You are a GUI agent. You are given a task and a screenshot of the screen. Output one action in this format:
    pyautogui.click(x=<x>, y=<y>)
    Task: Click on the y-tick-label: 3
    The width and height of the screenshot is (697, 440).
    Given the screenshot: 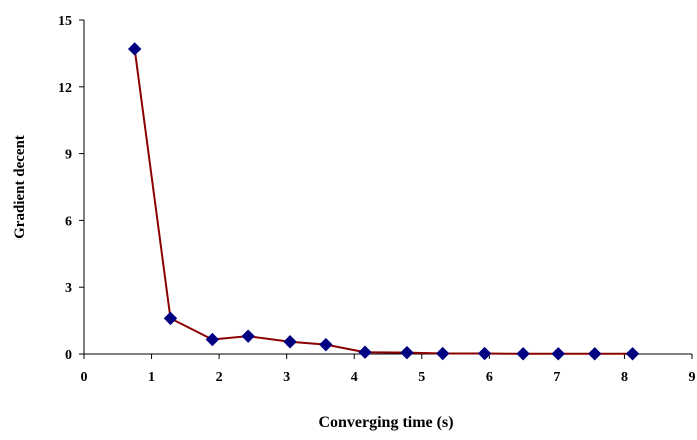 What is the action you would take?
    pyautogui.click(x=68, y=288)
    